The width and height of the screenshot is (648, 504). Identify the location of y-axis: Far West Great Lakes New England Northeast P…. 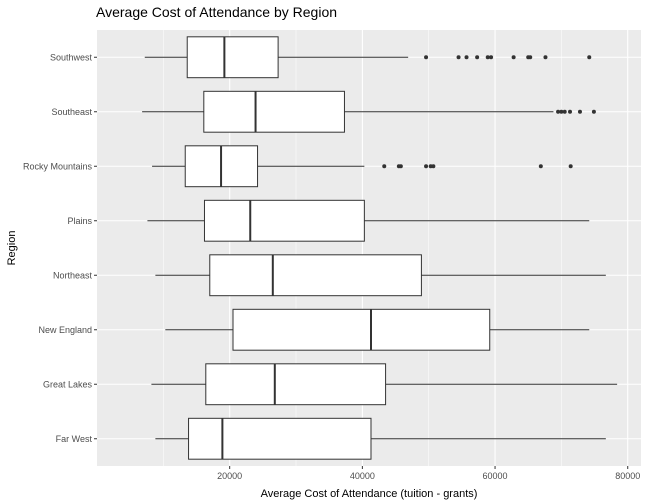
(60, 248).